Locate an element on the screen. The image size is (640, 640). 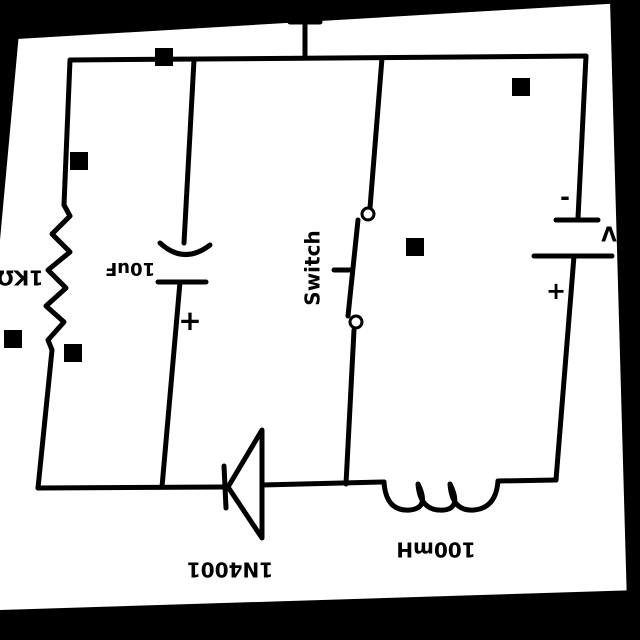
capacitor-polarity: + is located at coordinates (189, 320).